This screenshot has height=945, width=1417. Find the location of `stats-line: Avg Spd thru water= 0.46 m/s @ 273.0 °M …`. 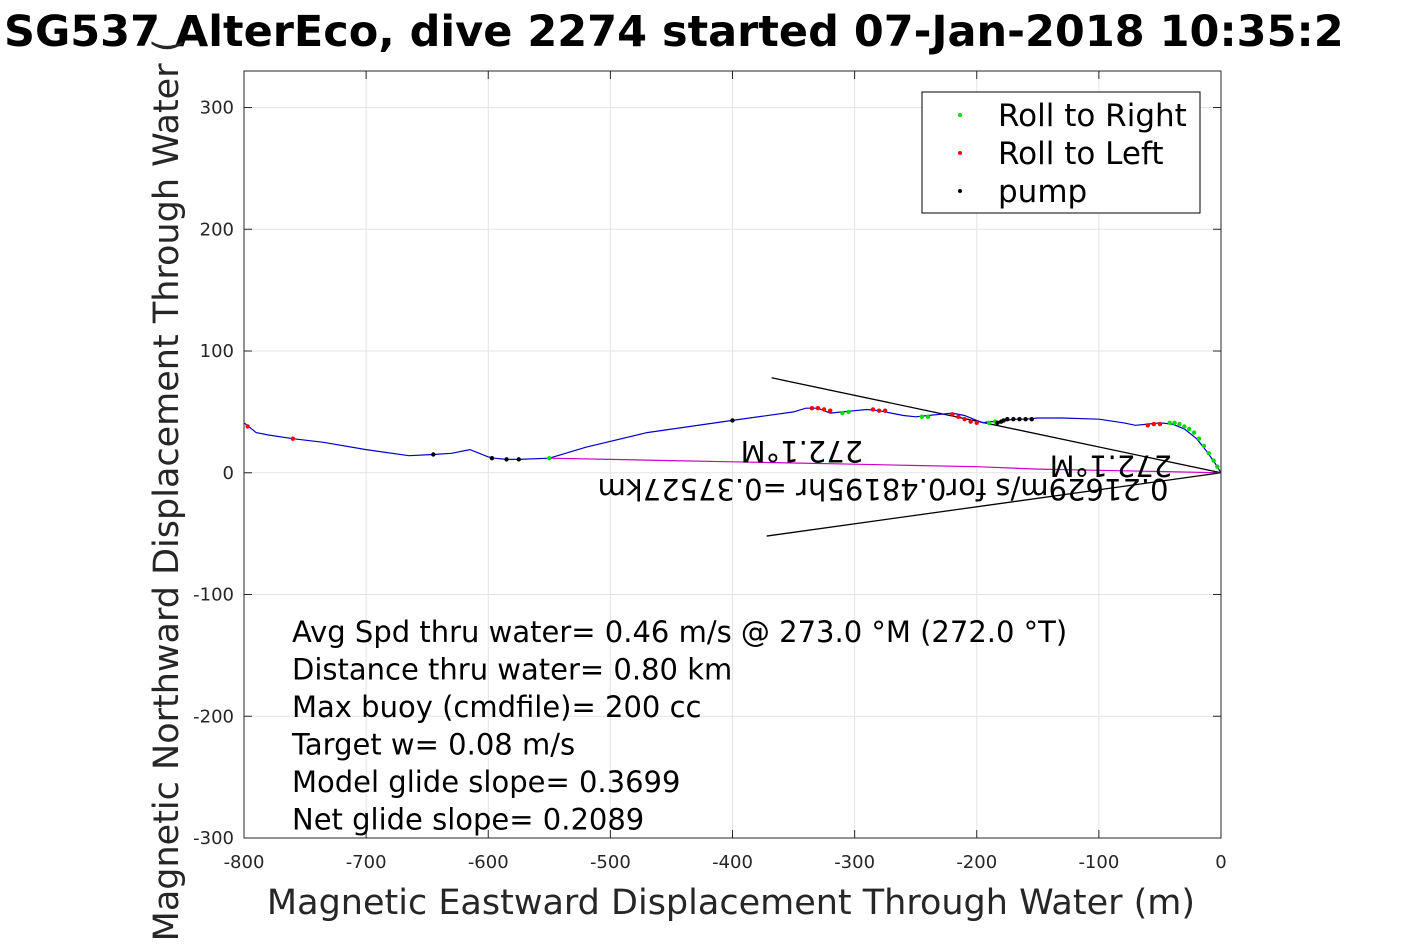

stats-line: Avg Spd thru water= 0.46 m/s @ 273.0 °M … is located at coordinates (679, 632).